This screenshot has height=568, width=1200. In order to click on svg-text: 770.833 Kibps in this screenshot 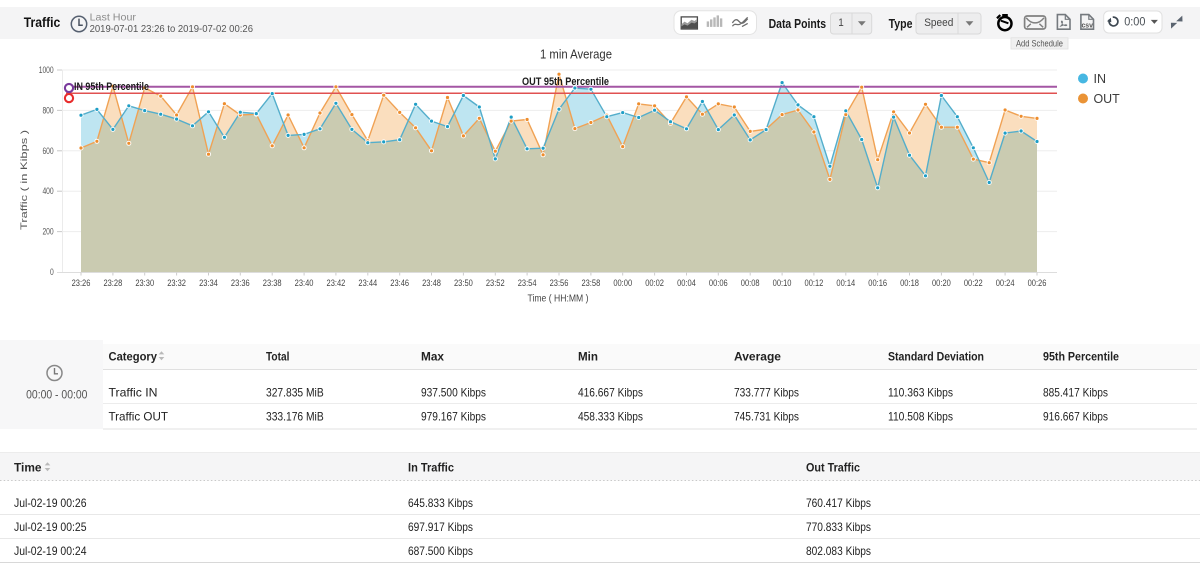, I will do `click(838, 527)`.